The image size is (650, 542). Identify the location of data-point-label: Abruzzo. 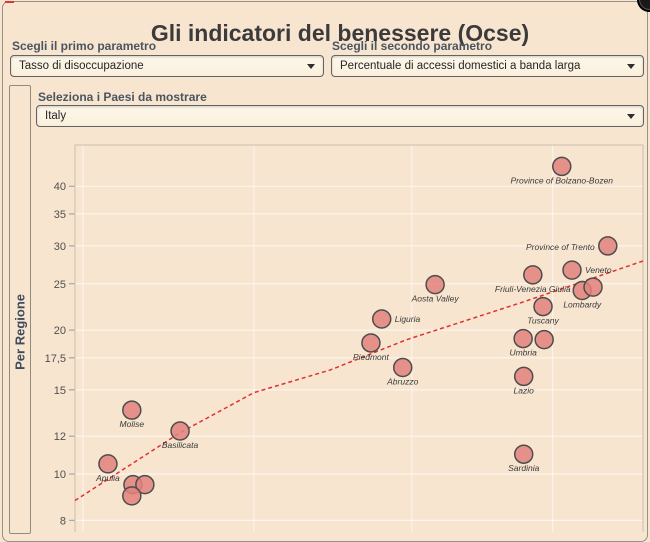
(402, 382).